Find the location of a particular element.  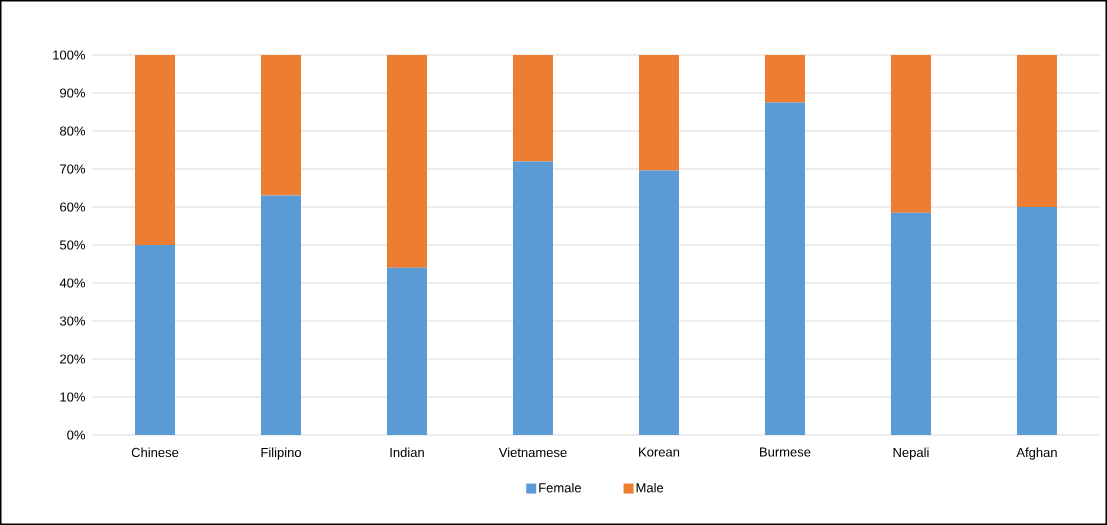

y-tick-label: 0% is located at coordinates (76, 435).